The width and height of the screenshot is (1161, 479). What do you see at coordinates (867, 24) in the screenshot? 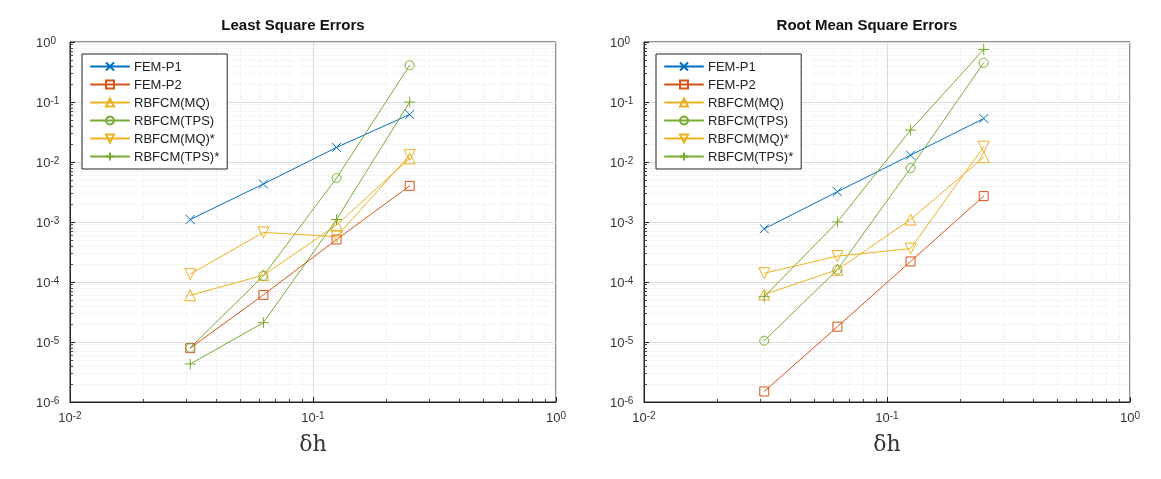
I see `chart-title: Root Mean Square Errors` at bounding box center [867, 24].